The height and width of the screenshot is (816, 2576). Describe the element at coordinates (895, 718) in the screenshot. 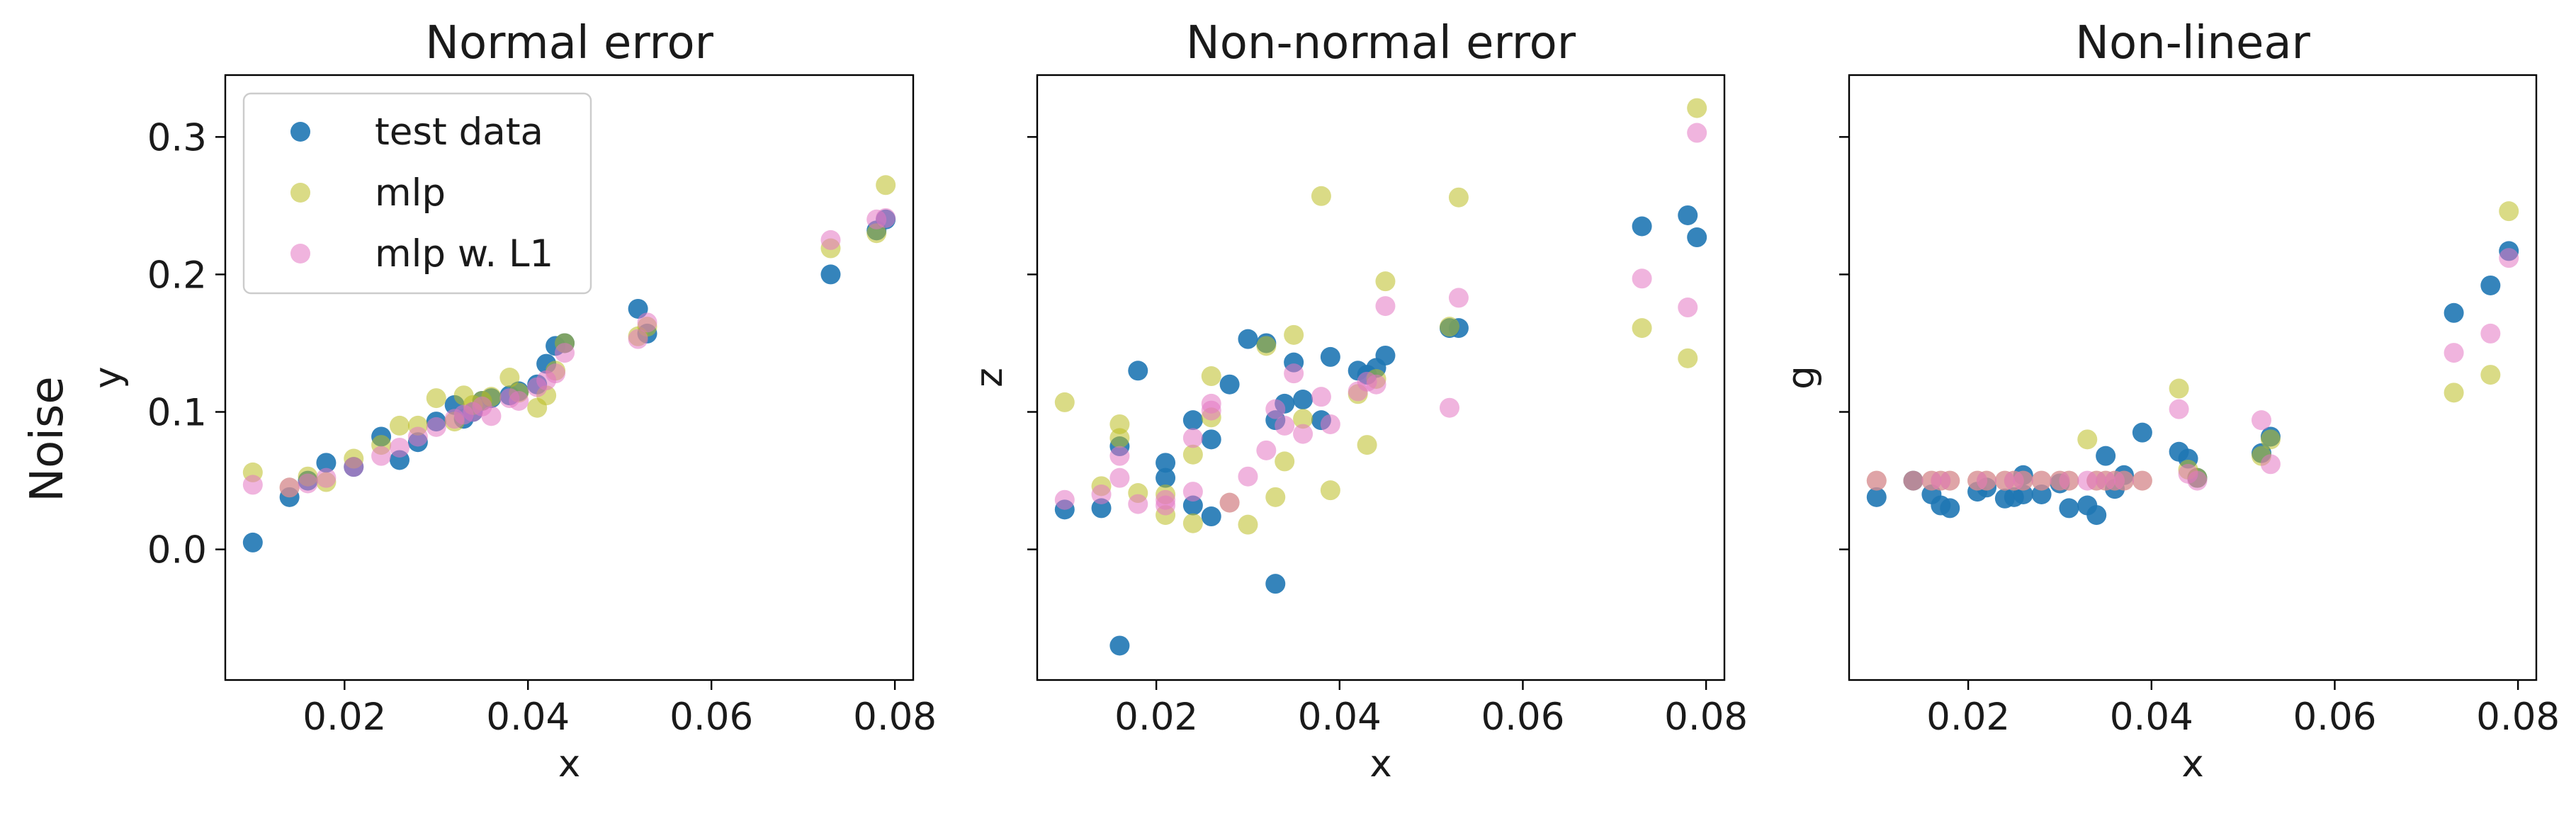

I see `x-tick-label: 0.08` at that location.